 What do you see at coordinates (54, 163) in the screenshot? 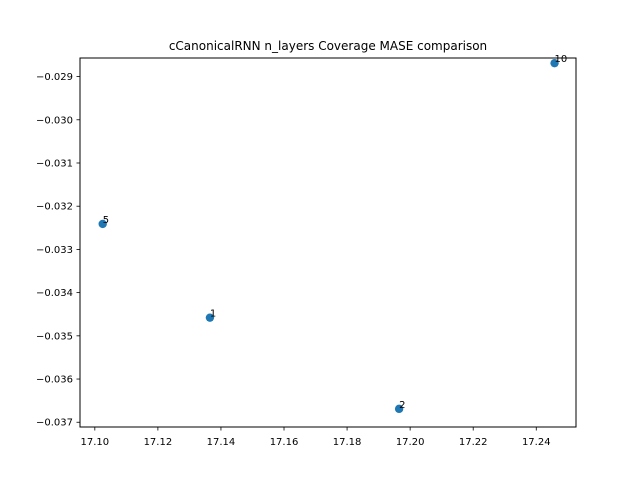
I see `y-tick-label: −0.031` at bounding box center [54, 163].